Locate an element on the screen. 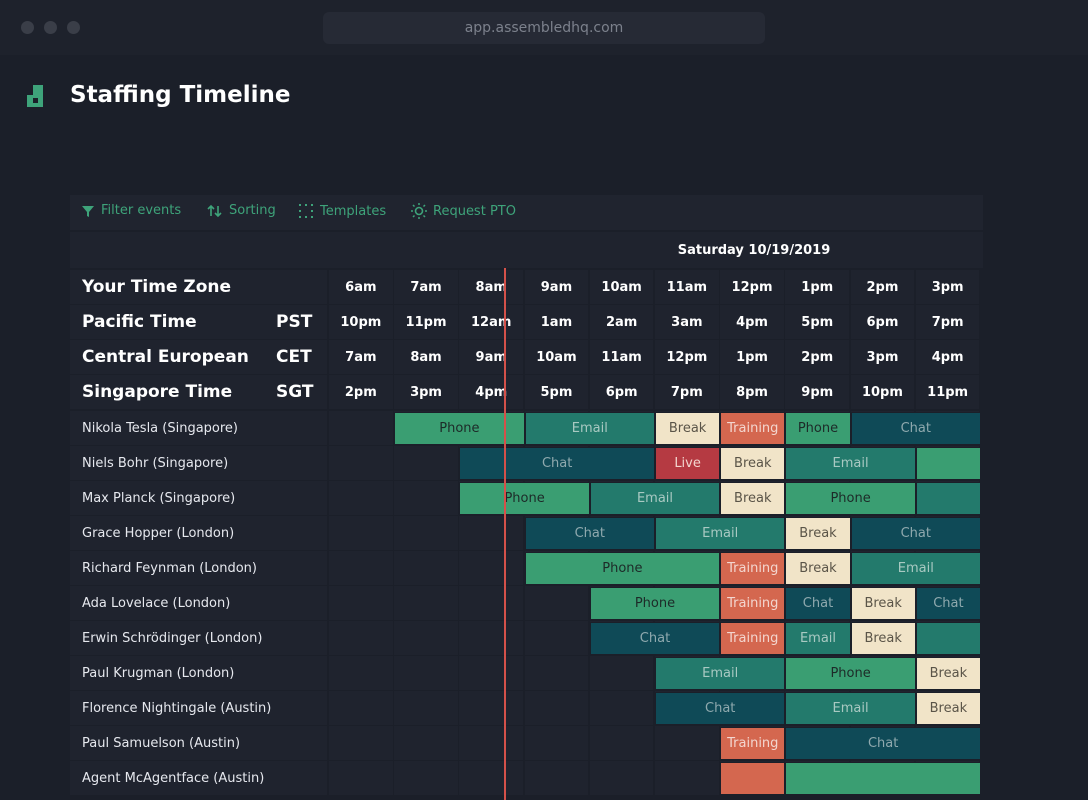 This screenshot has height=800, width=1088. timezone-name: Pacific Time is located at coordinates (198, 322).